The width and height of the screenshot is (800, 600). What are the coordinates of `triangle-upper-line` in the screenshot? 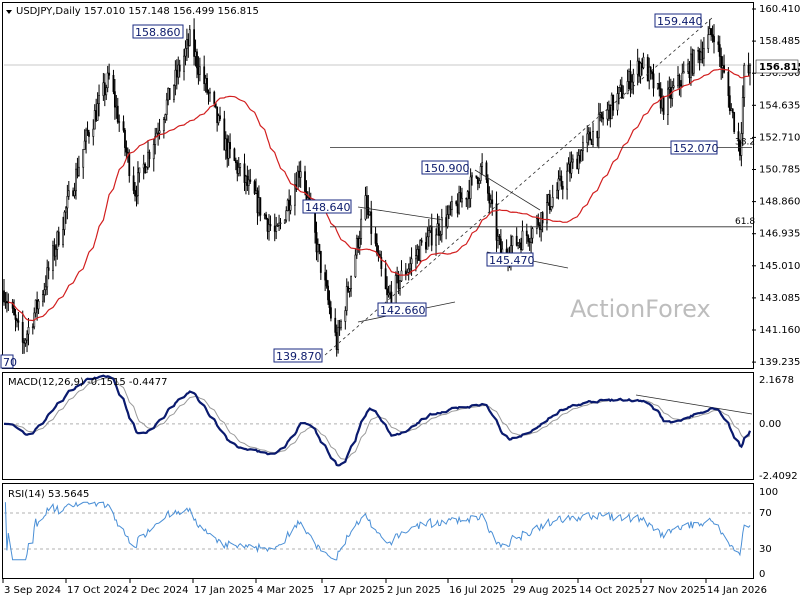 It's located at (400, 213).